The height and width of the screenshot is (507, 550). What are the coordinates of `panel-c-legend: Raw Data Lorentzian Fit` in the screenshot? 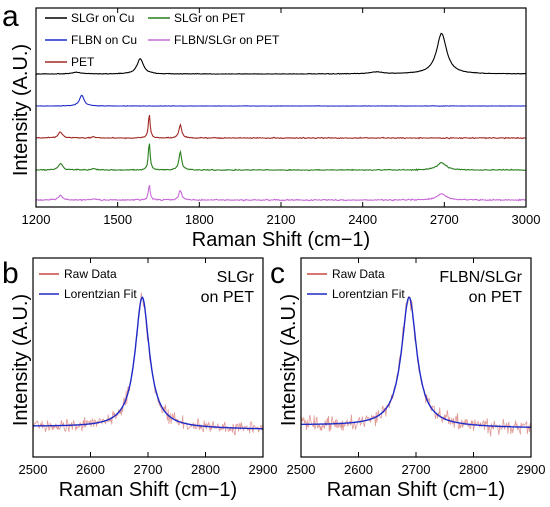 It's located at (356, 284).